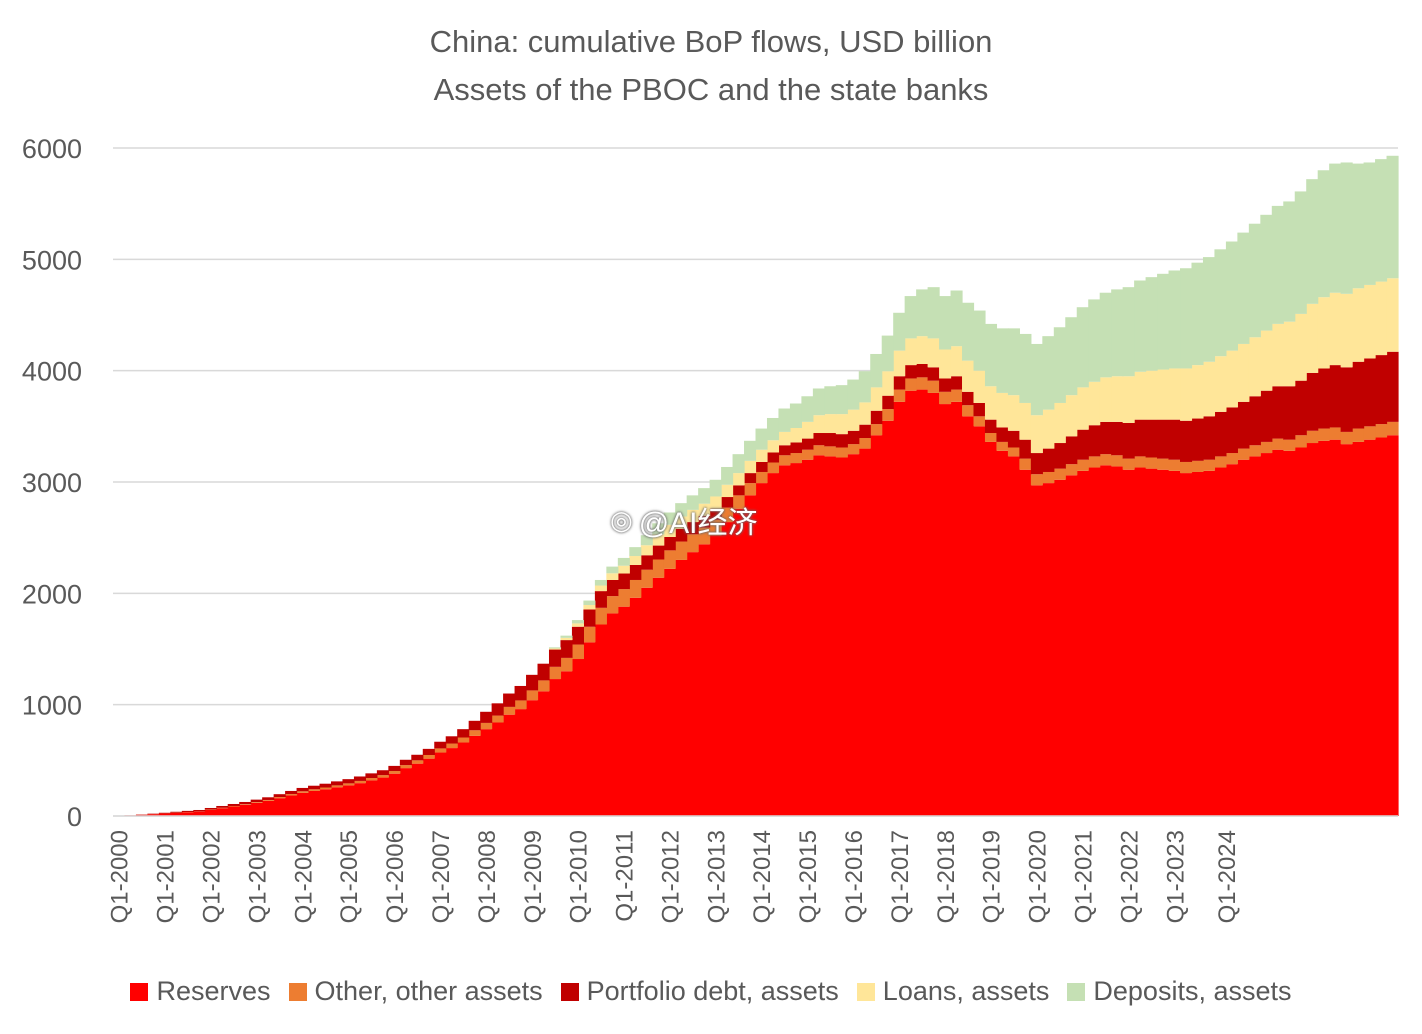  What do you see at coordinates (297, 991) in the screenshot?
I see `legend-swatch-other` at bounding box center [297, 991].